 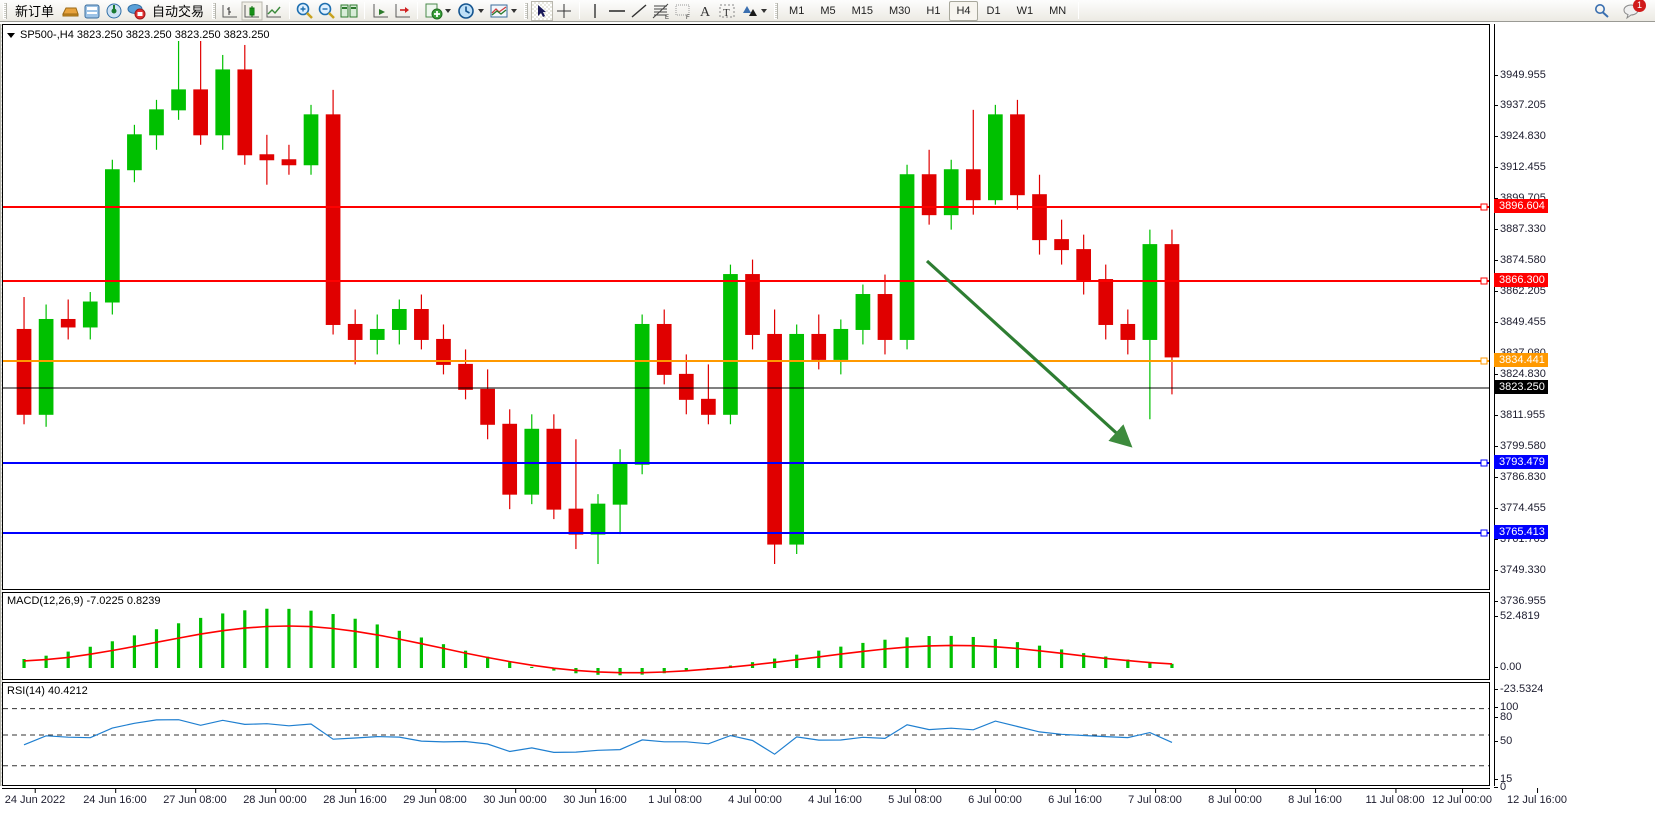 I want to click on vertical-line-icon, so click(x=595, y=11).